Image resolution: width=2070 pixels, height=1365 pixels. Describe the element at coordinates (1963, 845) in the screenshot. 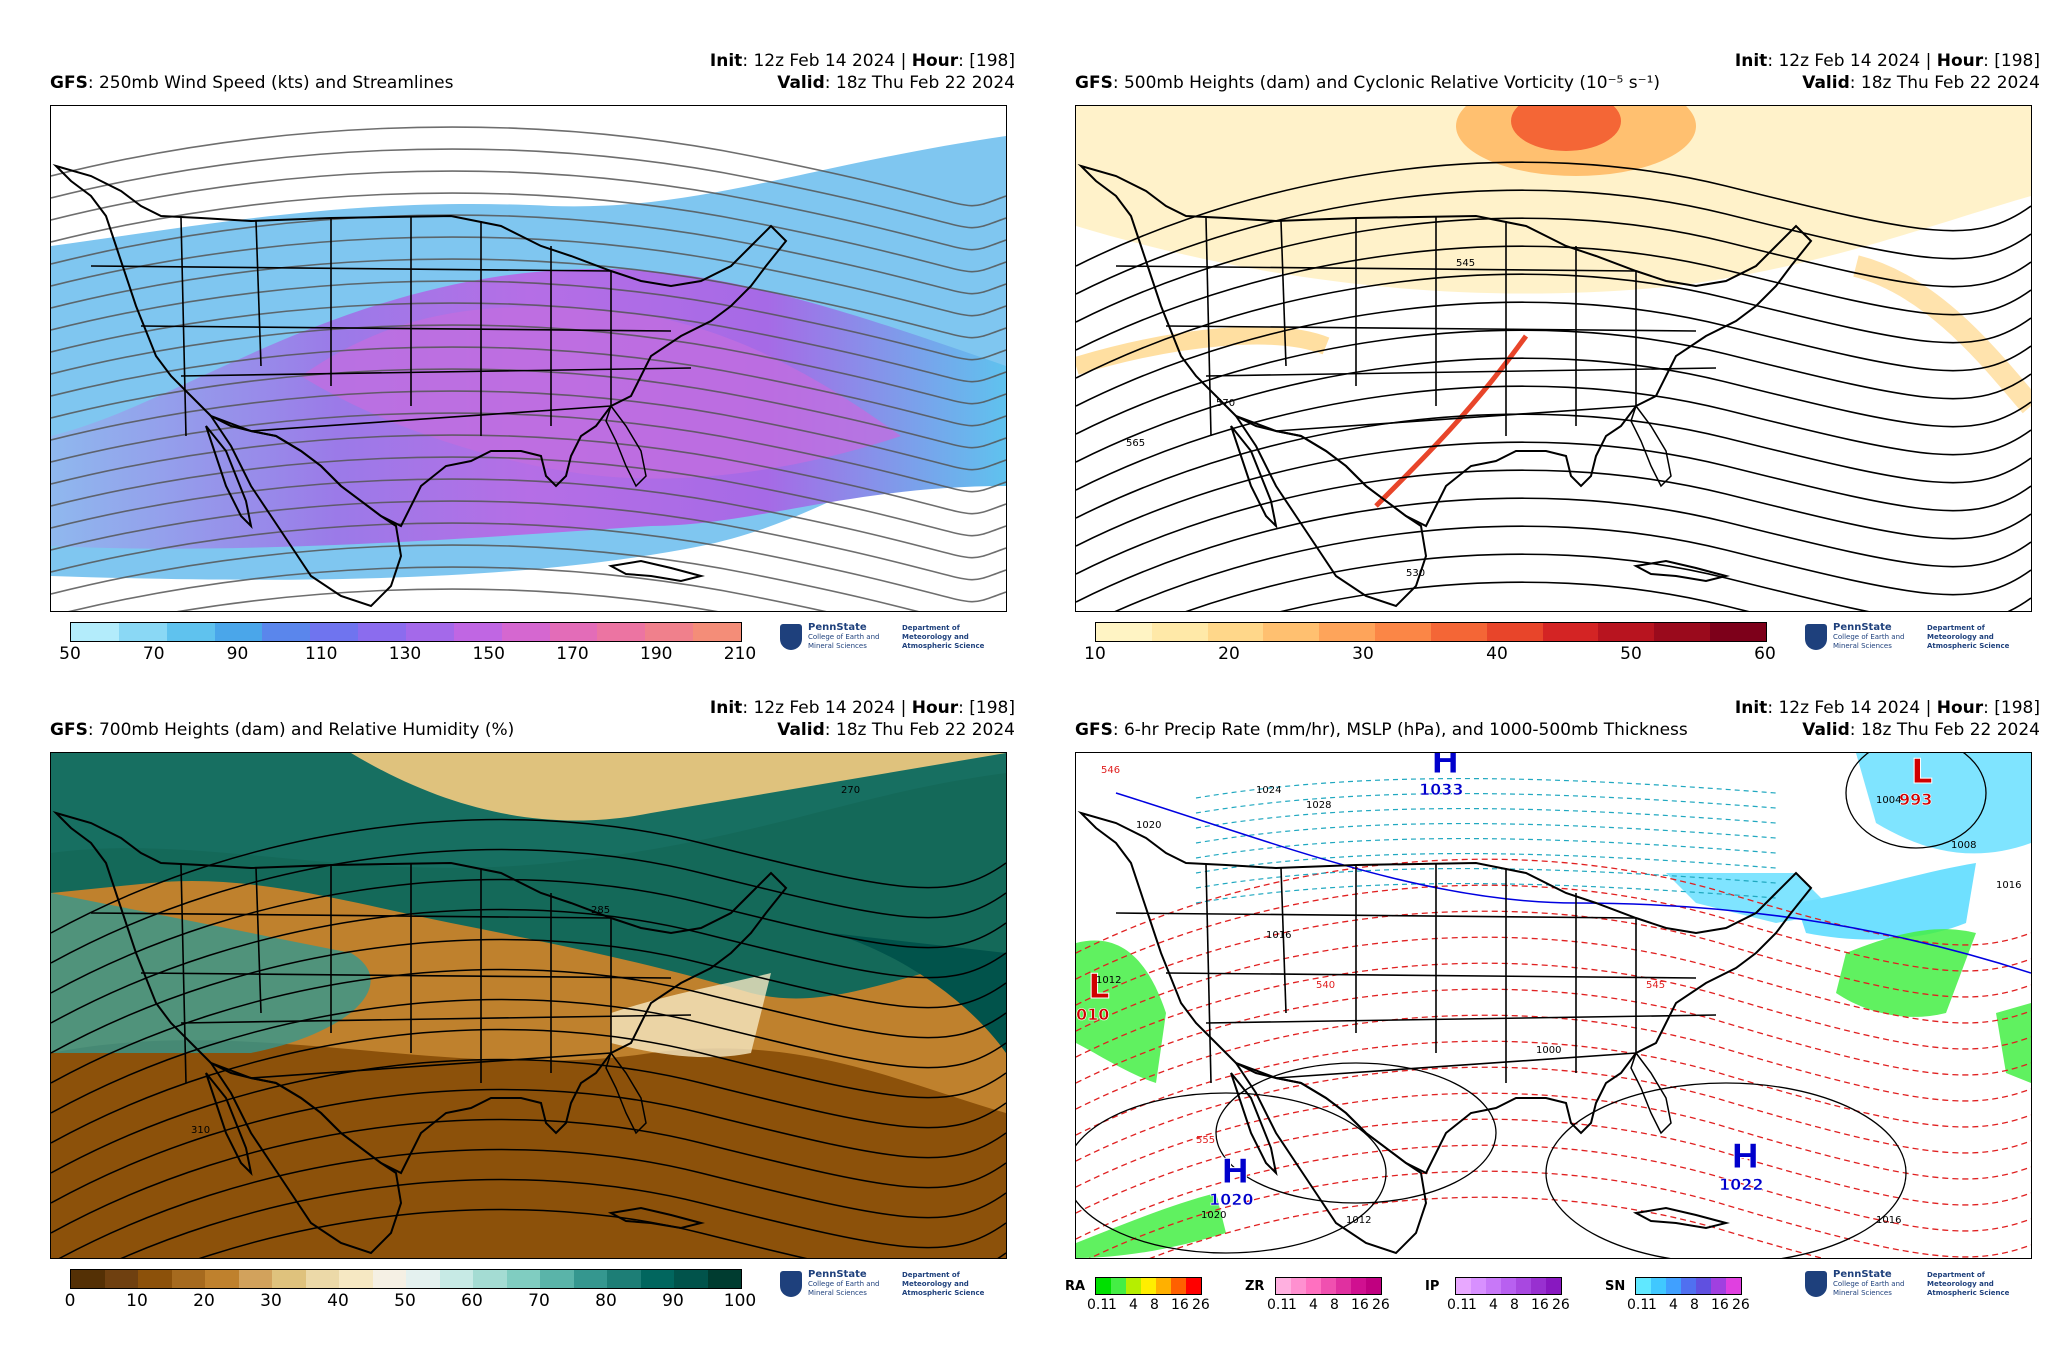

I see `isobar-label: 1008` at that location.